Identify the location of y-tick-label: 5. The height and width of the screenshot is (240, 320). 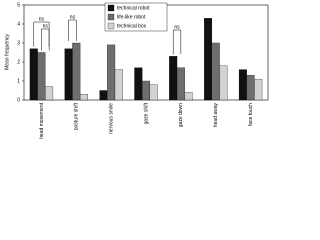
(18, 5).